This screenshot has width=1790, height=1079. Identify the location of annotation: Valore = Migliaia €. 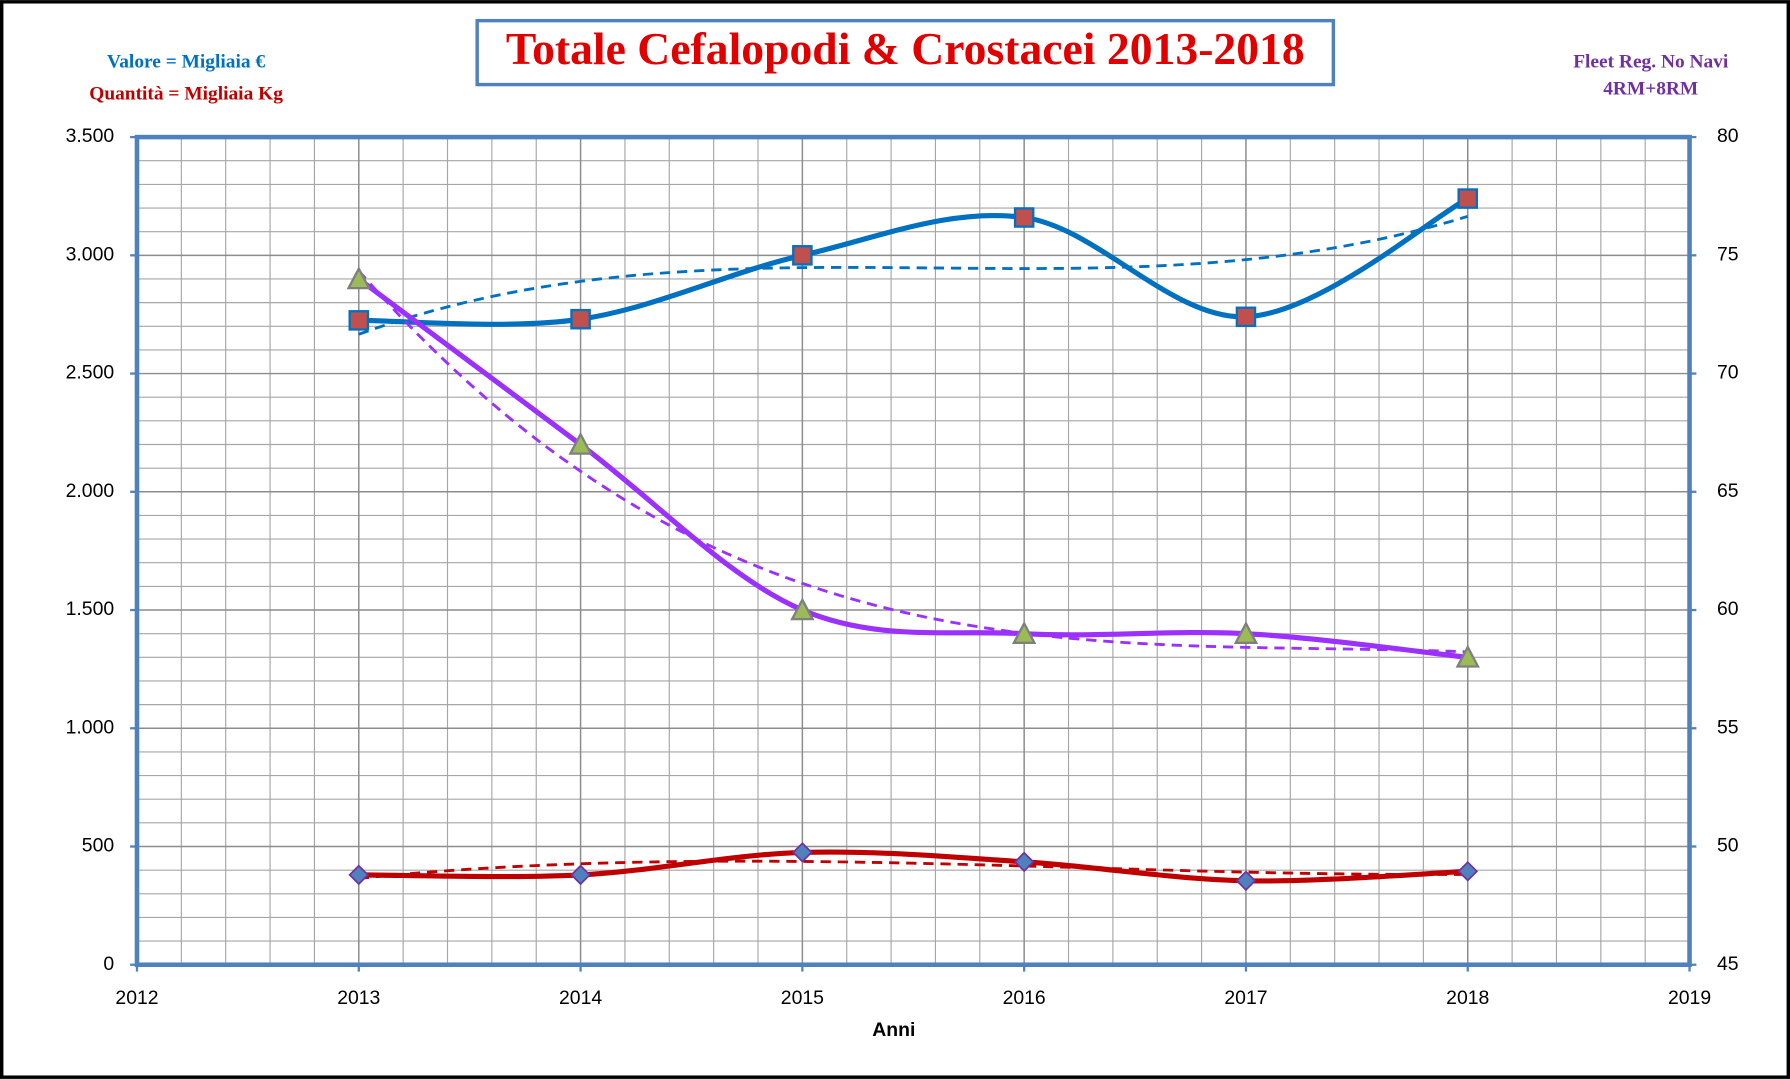
(186, 61).